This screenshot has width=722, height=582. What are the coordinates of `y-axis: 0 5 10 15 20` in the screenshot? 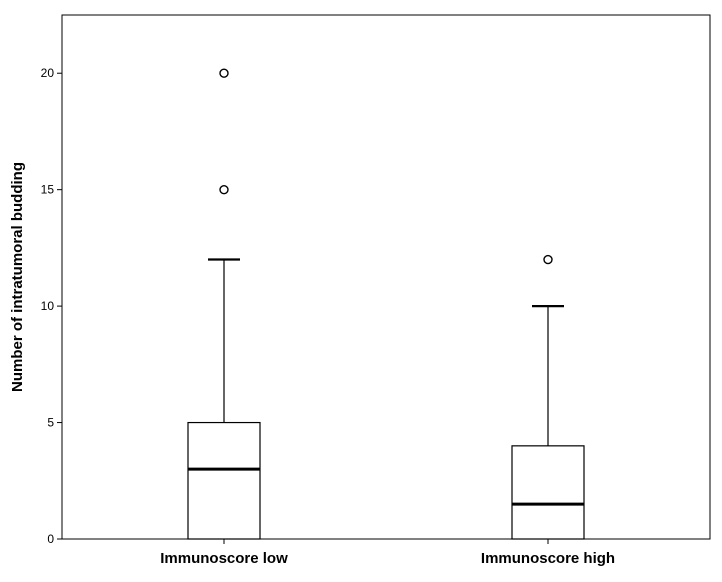 It's located at (51, 306).